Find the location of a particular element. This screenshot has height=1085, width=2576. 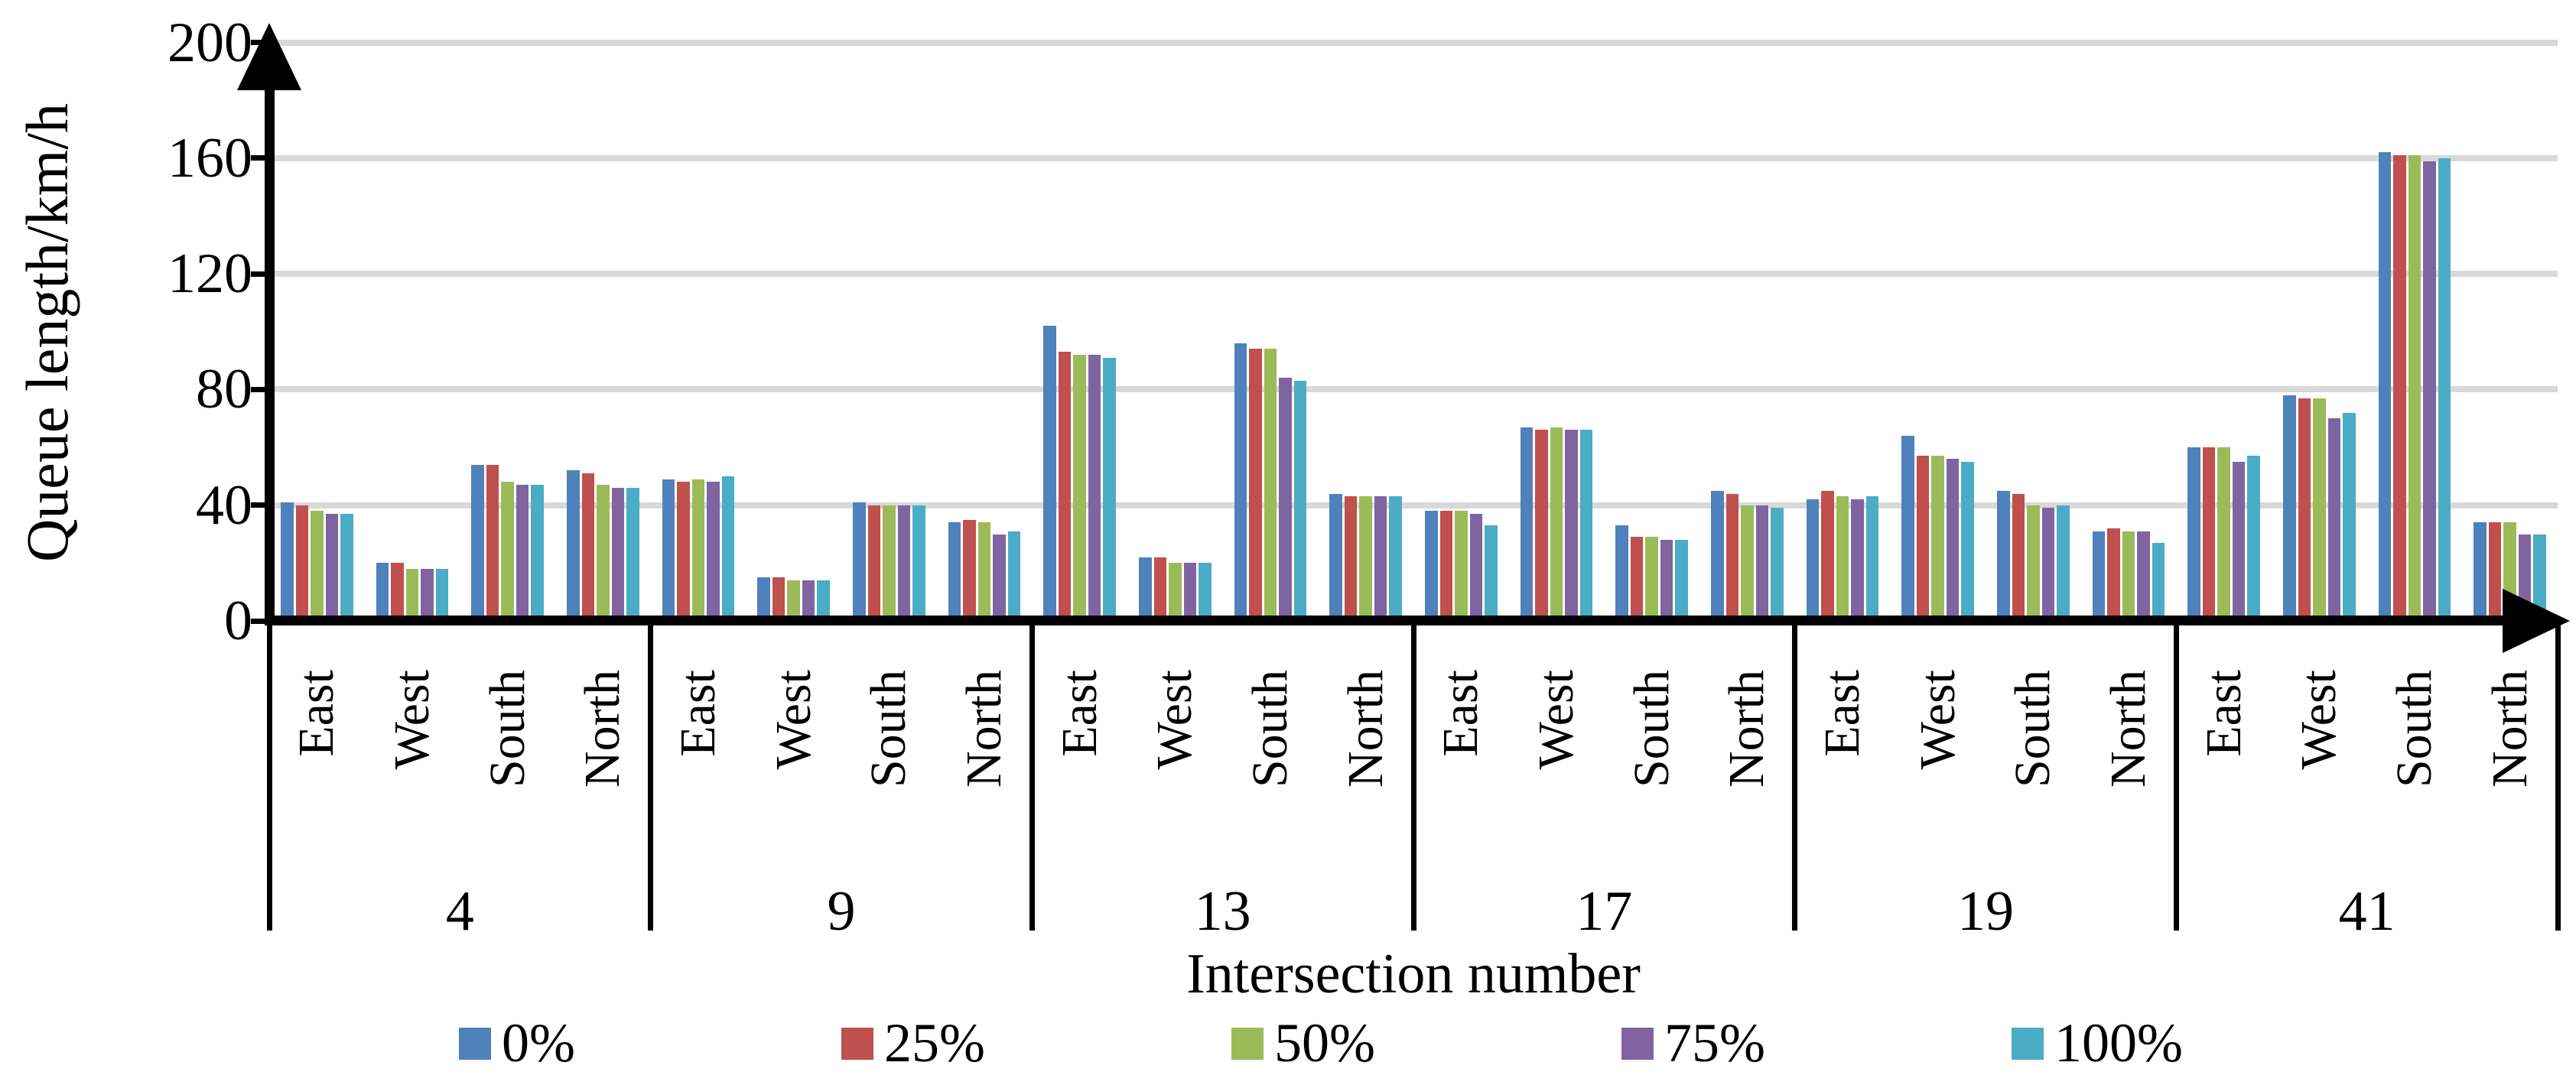

bar-9-north-75% is located at coordinates (999, 575).